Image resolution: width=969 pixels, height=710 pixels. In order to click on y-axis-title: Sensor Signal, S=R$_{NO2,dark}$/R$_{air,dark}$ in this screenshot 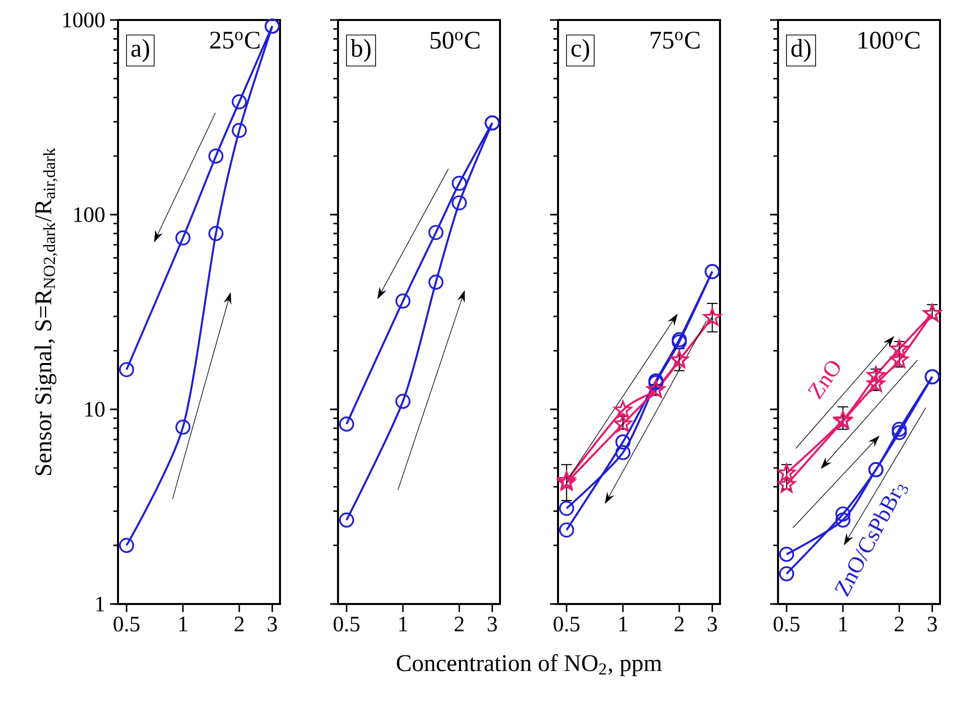, I will do `click(46, 312)`.